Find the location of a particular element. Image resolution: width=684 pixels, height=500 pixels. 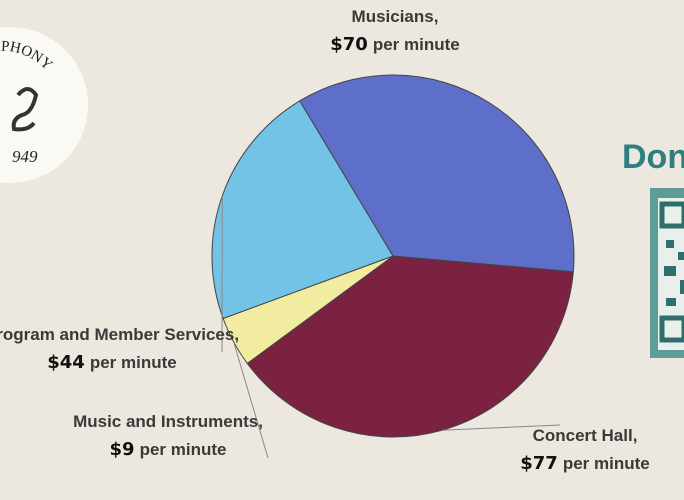

value-label: $70 is located at coordinates (349, 44).